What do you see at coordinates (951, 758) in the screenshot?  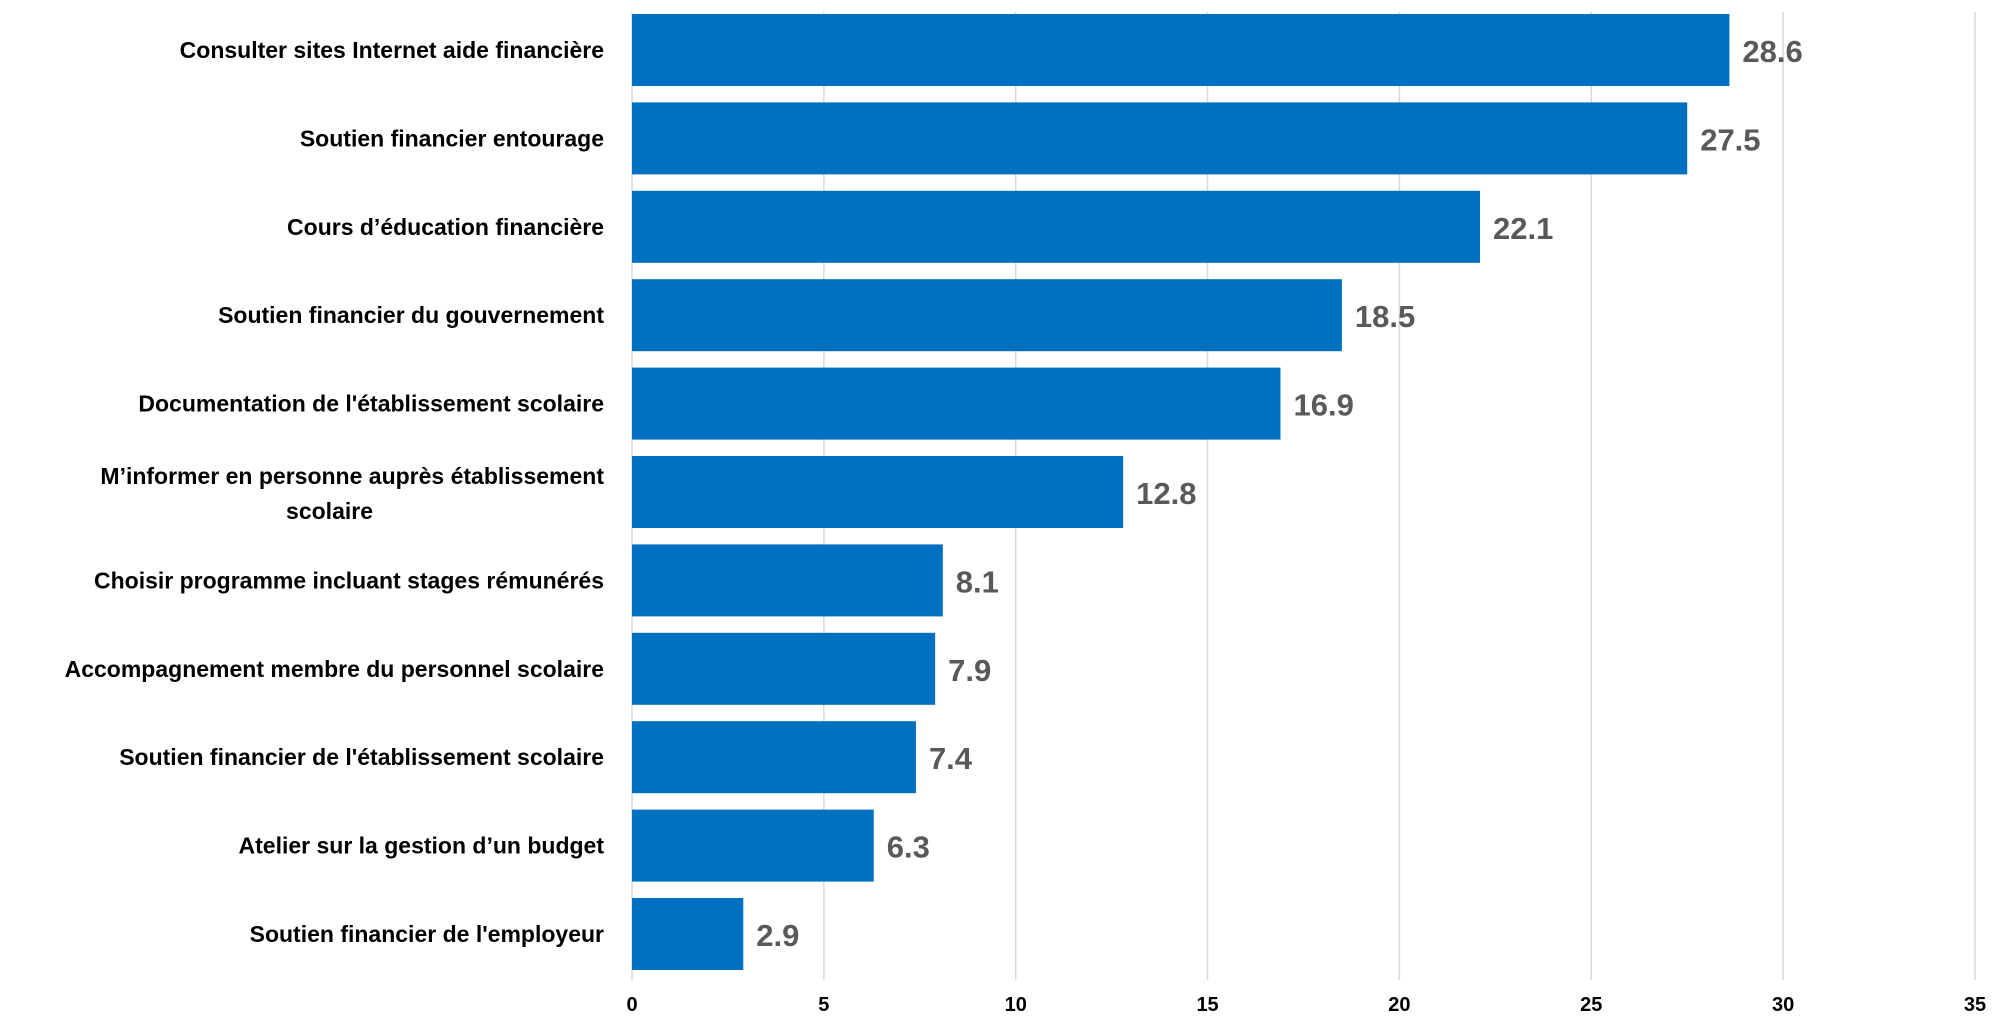 I see `value-label: 7.4` at bounding box center [951, 758].